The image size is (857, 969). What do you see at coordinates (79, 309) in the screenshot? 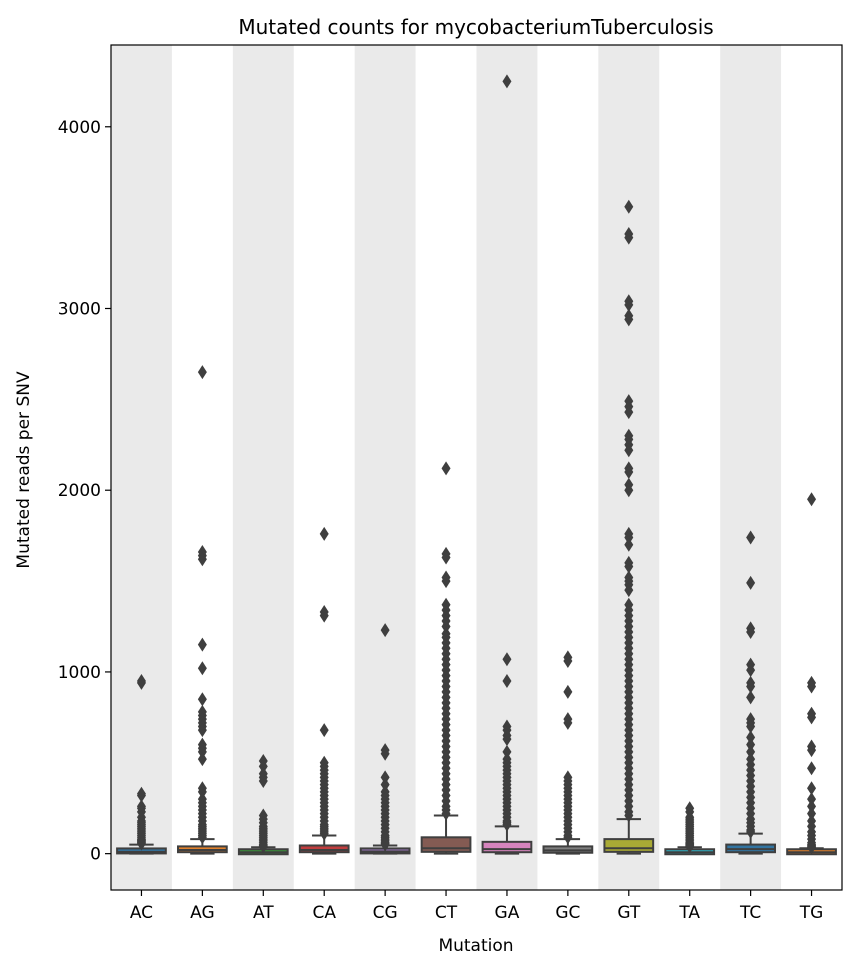
I see `y-tick-label: 3000` at bounding box center [79, 309].